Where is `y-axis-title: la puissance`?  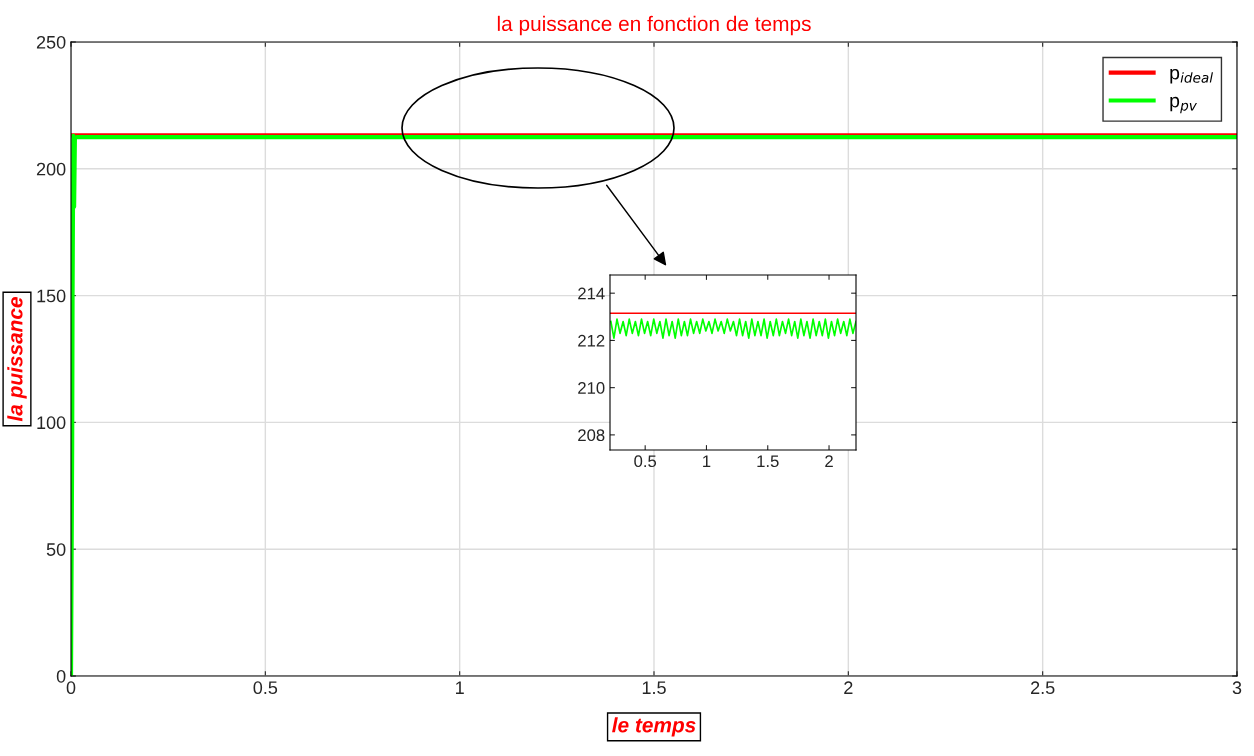 y-axis-title: la puissance is located at coordinates (17, 359).